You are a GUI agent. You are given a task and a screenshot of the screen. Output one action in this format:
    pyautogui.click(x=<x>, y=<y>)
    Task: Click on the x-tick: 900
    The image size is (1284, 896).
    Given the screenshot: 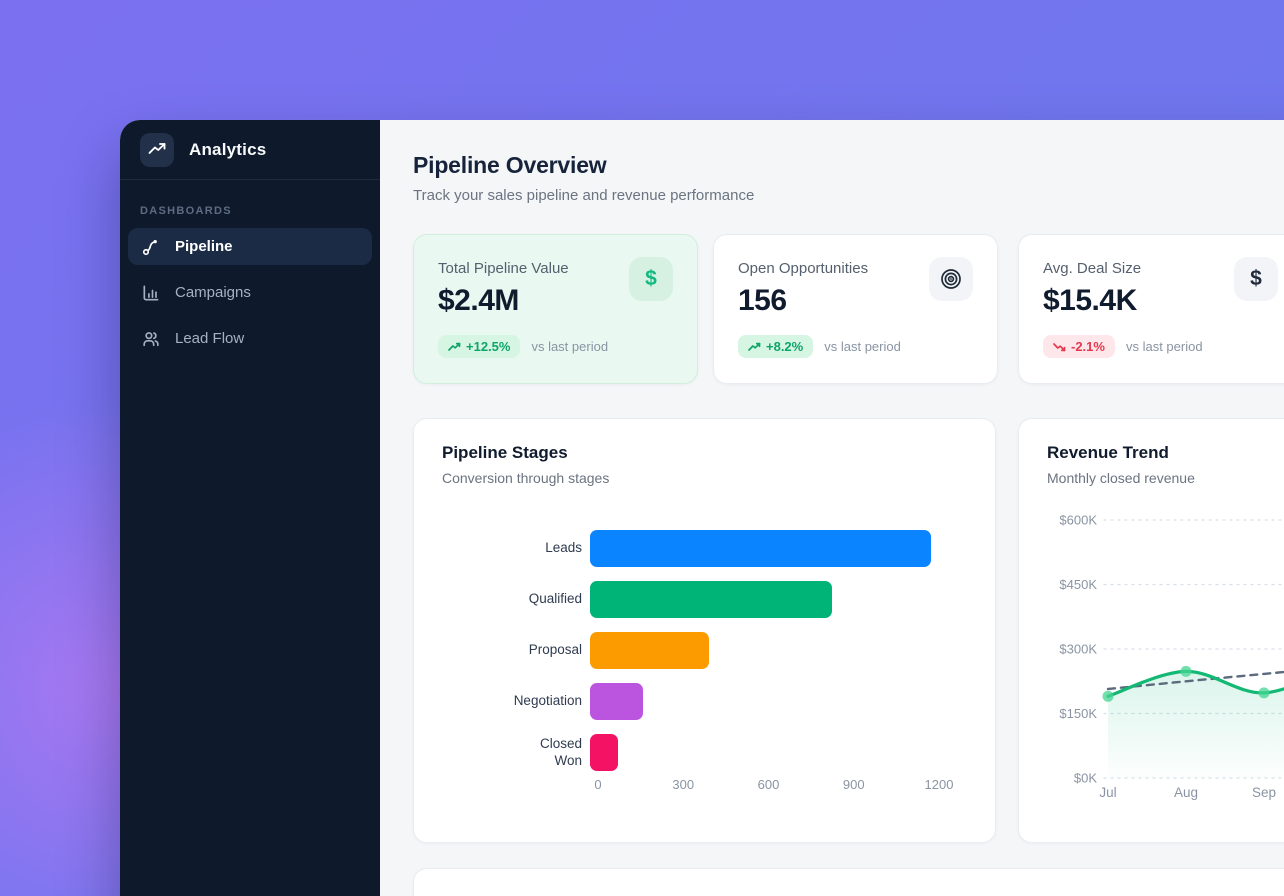 What is the action you would take?
    pyautogui.click(x=853, y=784)
    